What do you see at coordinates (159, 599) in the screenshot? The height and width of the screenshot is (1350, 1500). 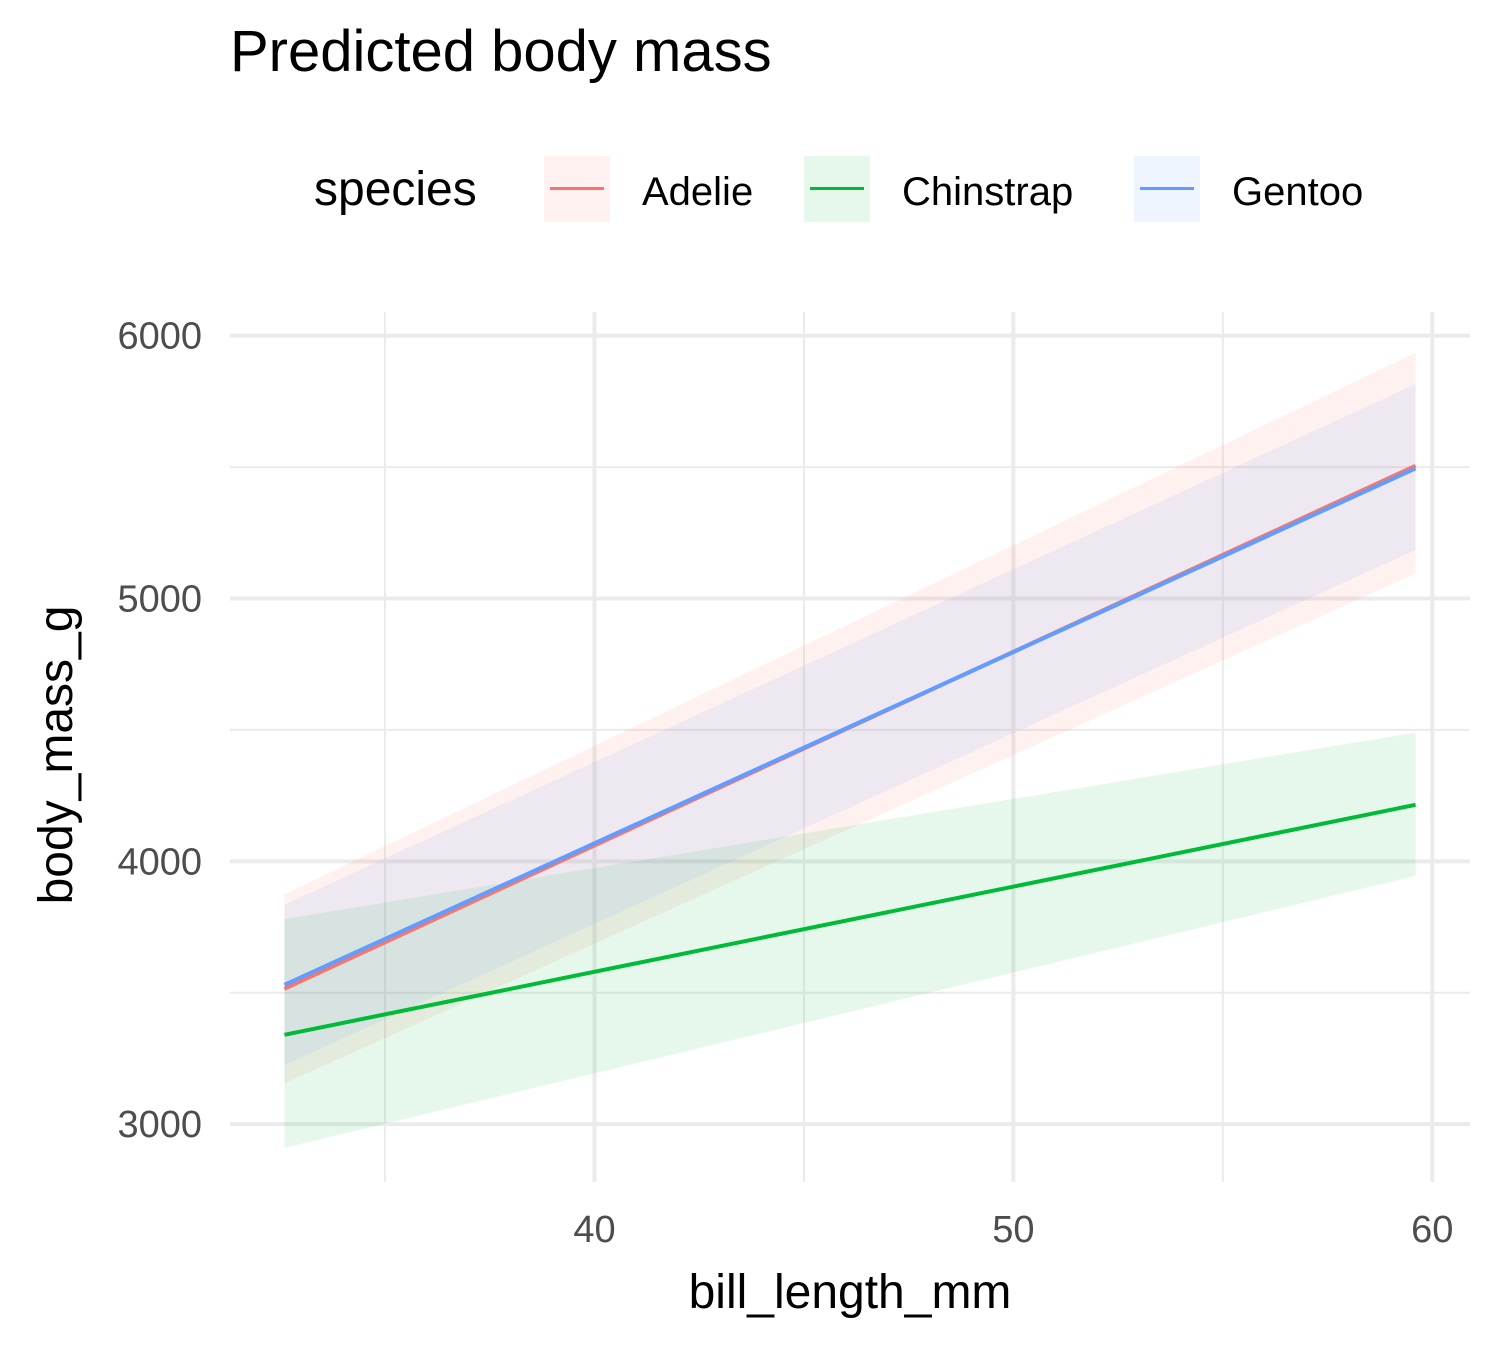 I see `y-tick-label-5000: 5000` at bounding box center [159, 599].